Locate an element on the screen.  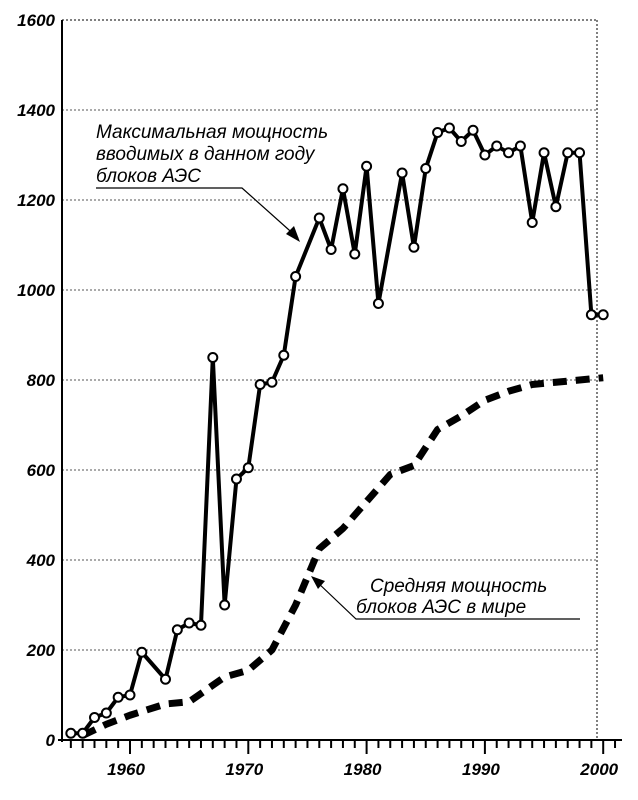
y-tick-label: 0 is located at coordinates (51, 740).